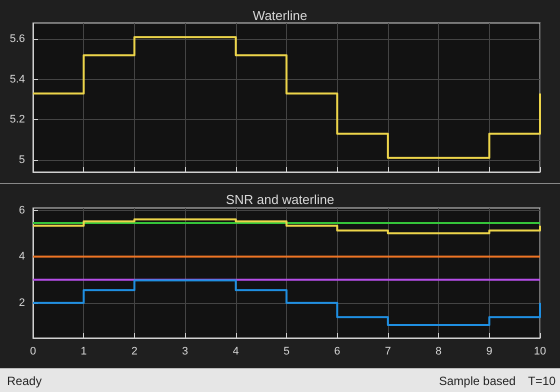  What do you see at coordinates (134, 352) in the screenshot?
I see `x-tick-label: 2` at bounding box center [134, 352].